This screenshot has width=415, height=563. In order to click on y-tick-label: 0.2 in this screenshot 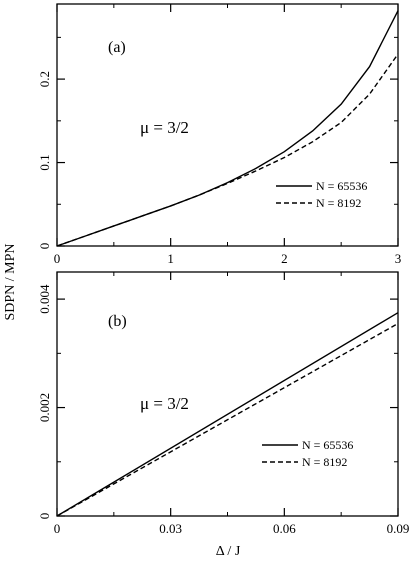, I will do `click(44, 79)`.